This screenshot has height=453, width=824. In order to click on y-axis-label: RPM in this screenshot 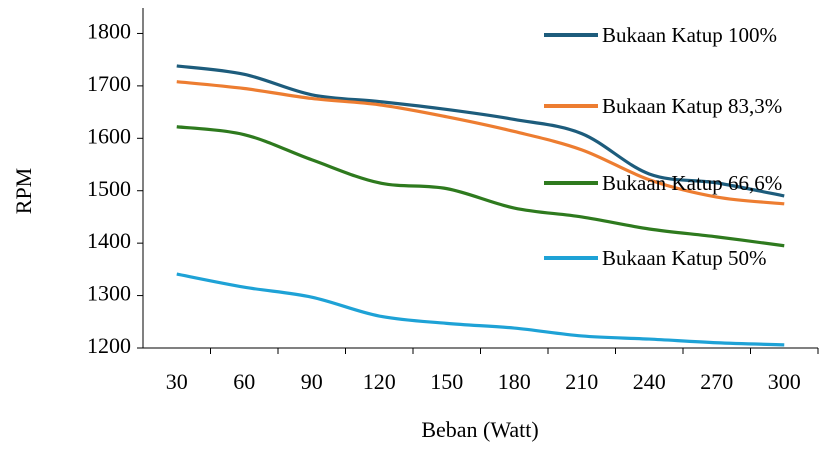, I will do `click(23, 191)`.